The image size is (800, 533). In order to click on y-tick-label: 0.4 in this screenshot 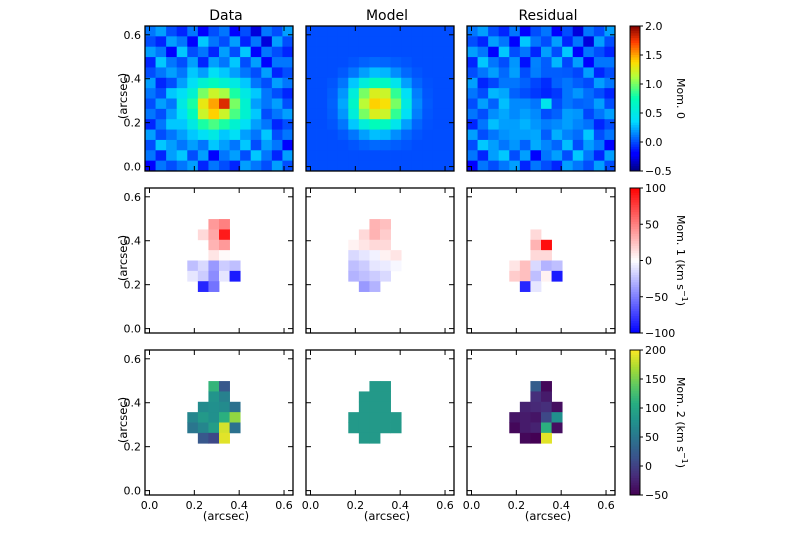, I will do `click(133, 79)`.